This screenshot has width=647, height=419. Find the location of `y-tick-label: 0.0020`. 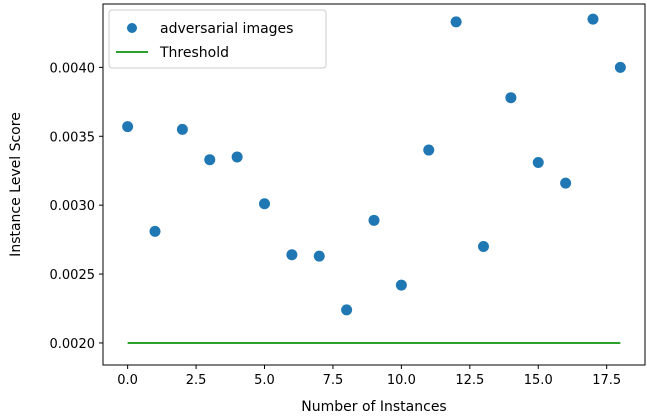

y-tick-label: 0.0020 is located at coordinates (73, 344).